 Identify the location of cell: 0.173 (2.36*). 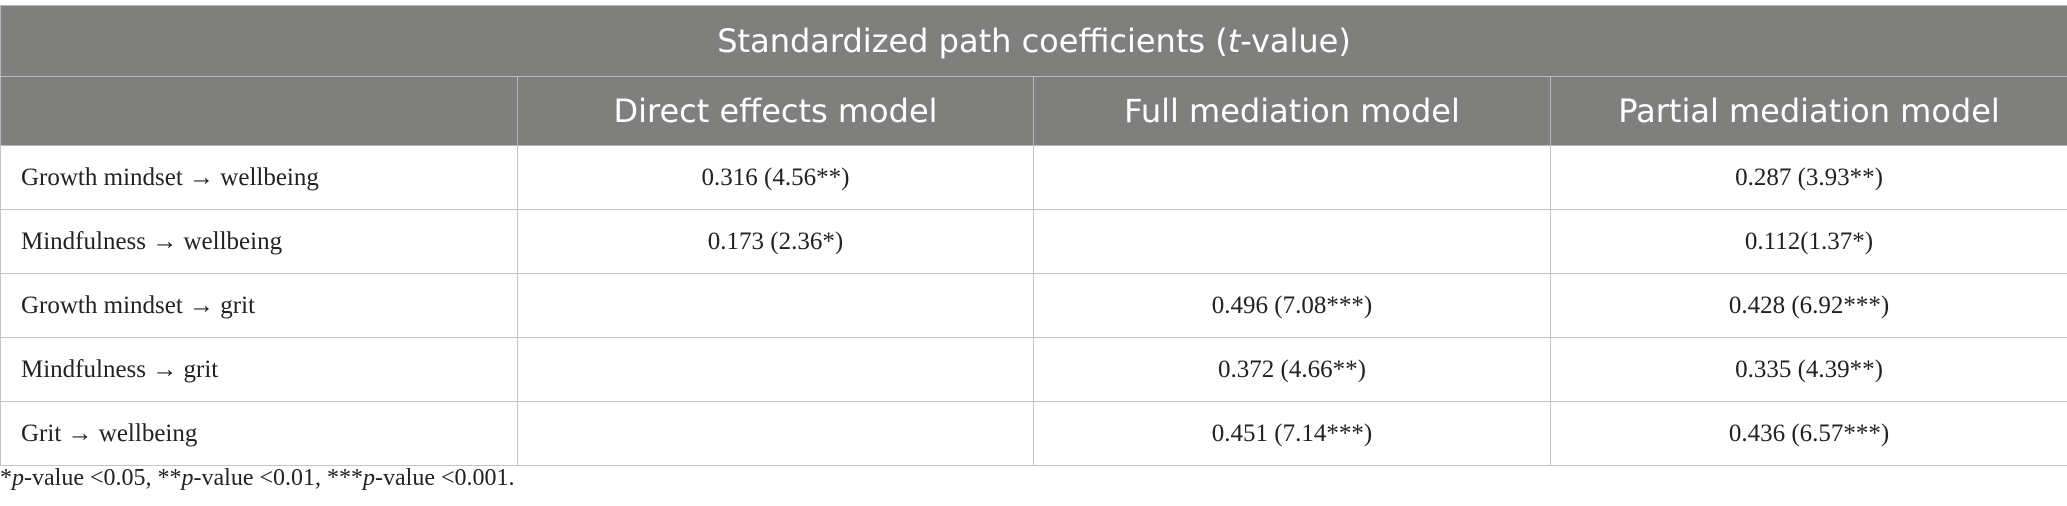
(775, 241).